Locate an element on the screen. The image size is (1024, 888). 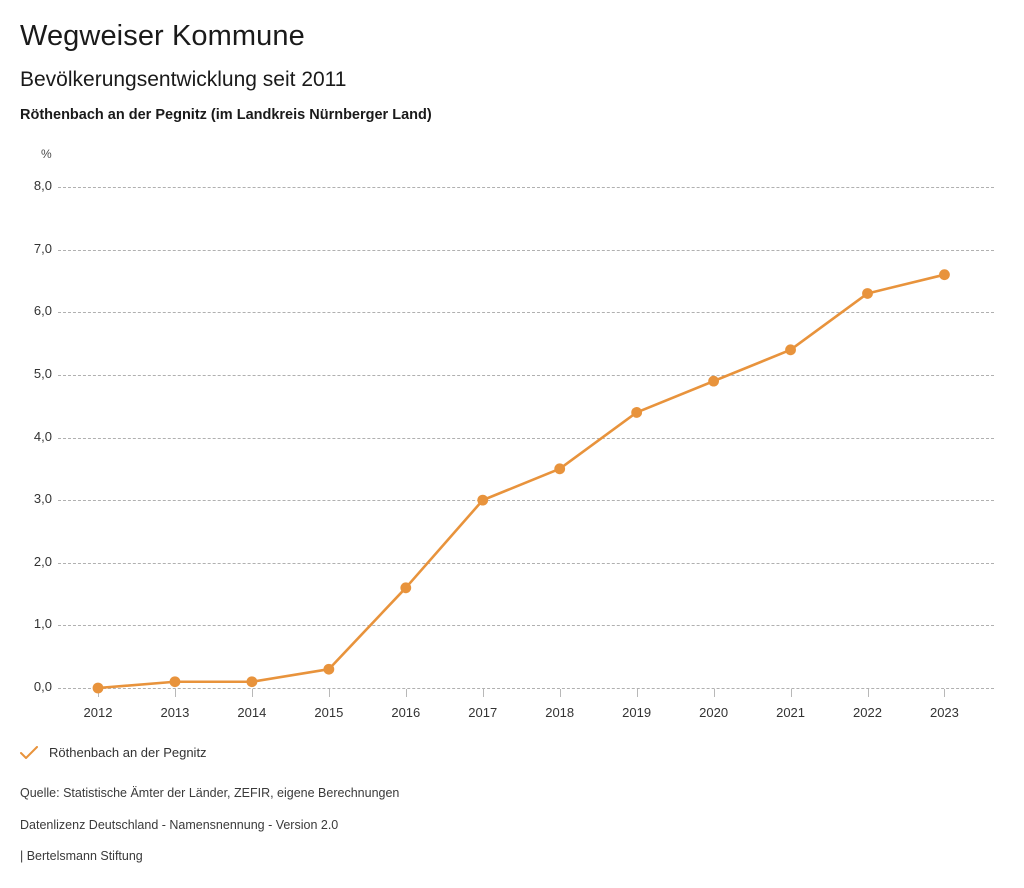
x-axis-tick-label: 2018 is located at coordinates (560, 712).